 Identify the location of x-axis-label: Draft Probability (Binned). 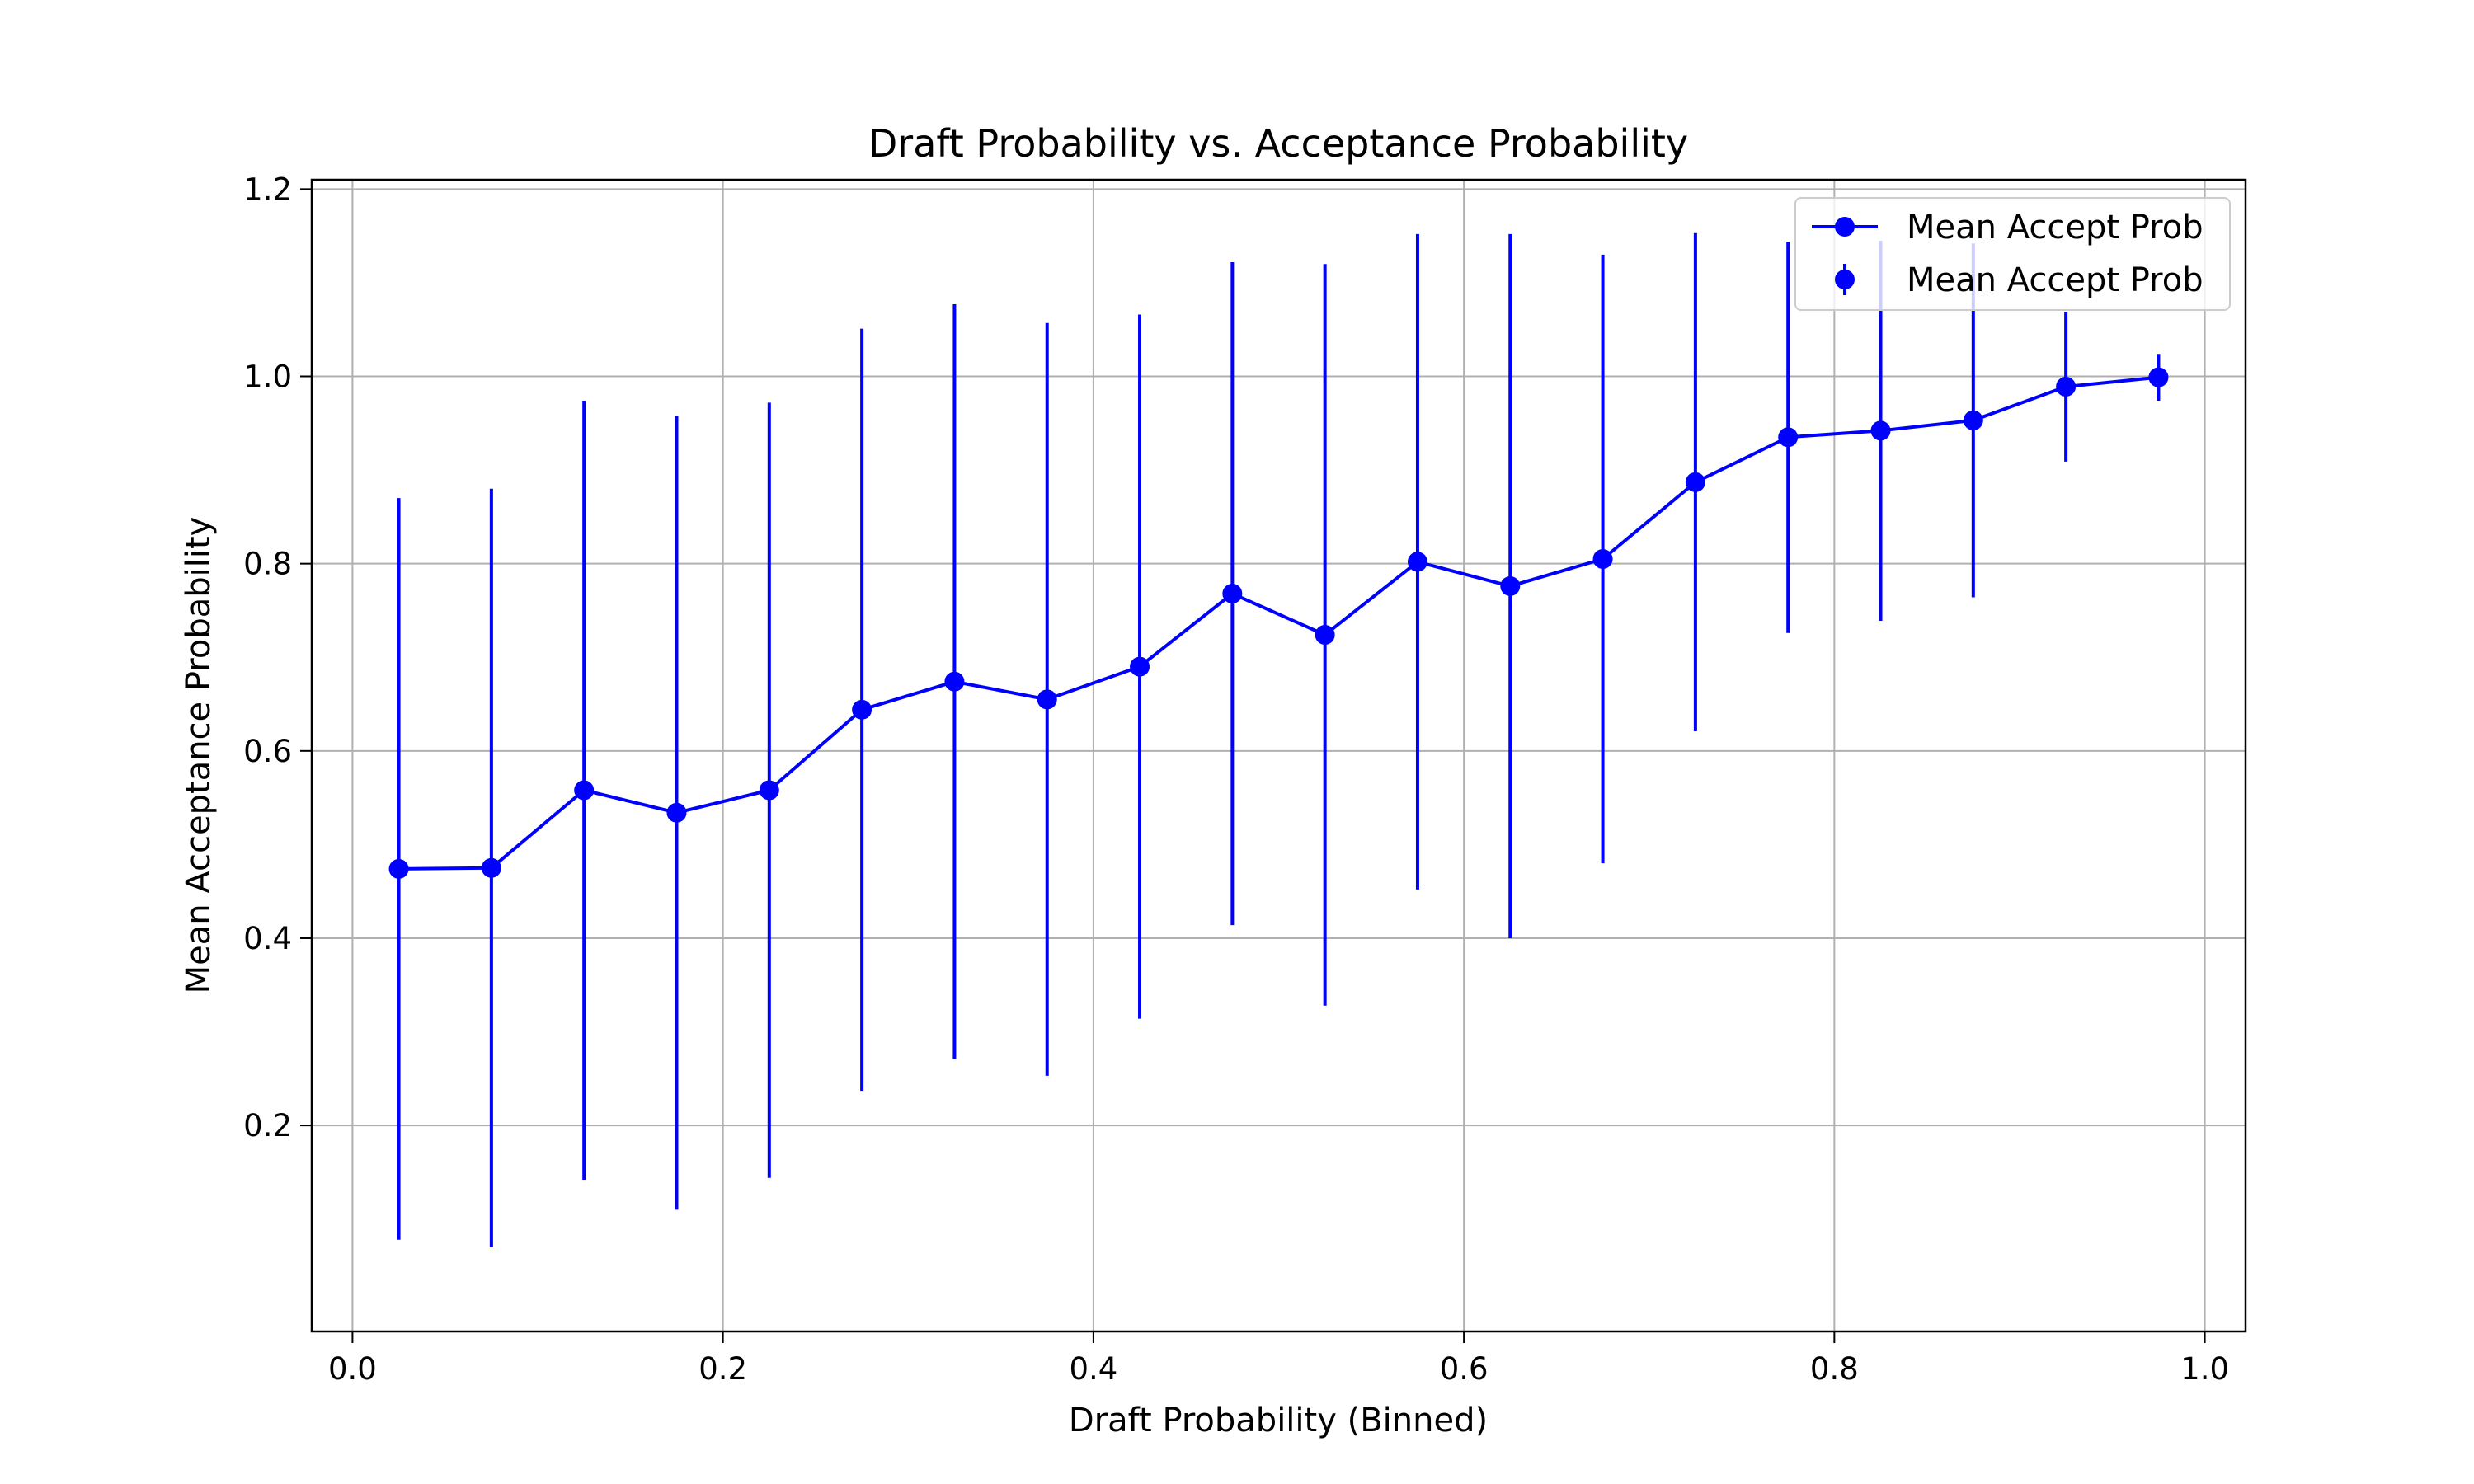
(1278, 1420).